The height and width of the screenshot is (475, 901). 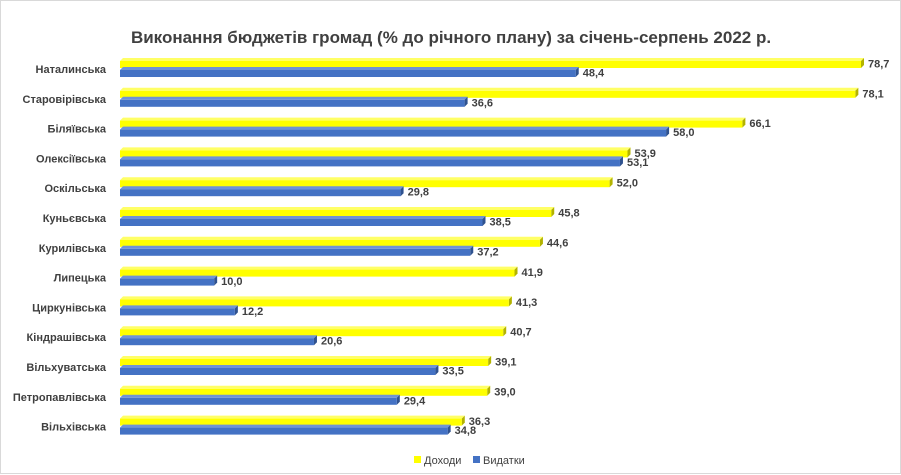 I want to click on expenses-value-label: 48,4, so click(x=594, y=74).